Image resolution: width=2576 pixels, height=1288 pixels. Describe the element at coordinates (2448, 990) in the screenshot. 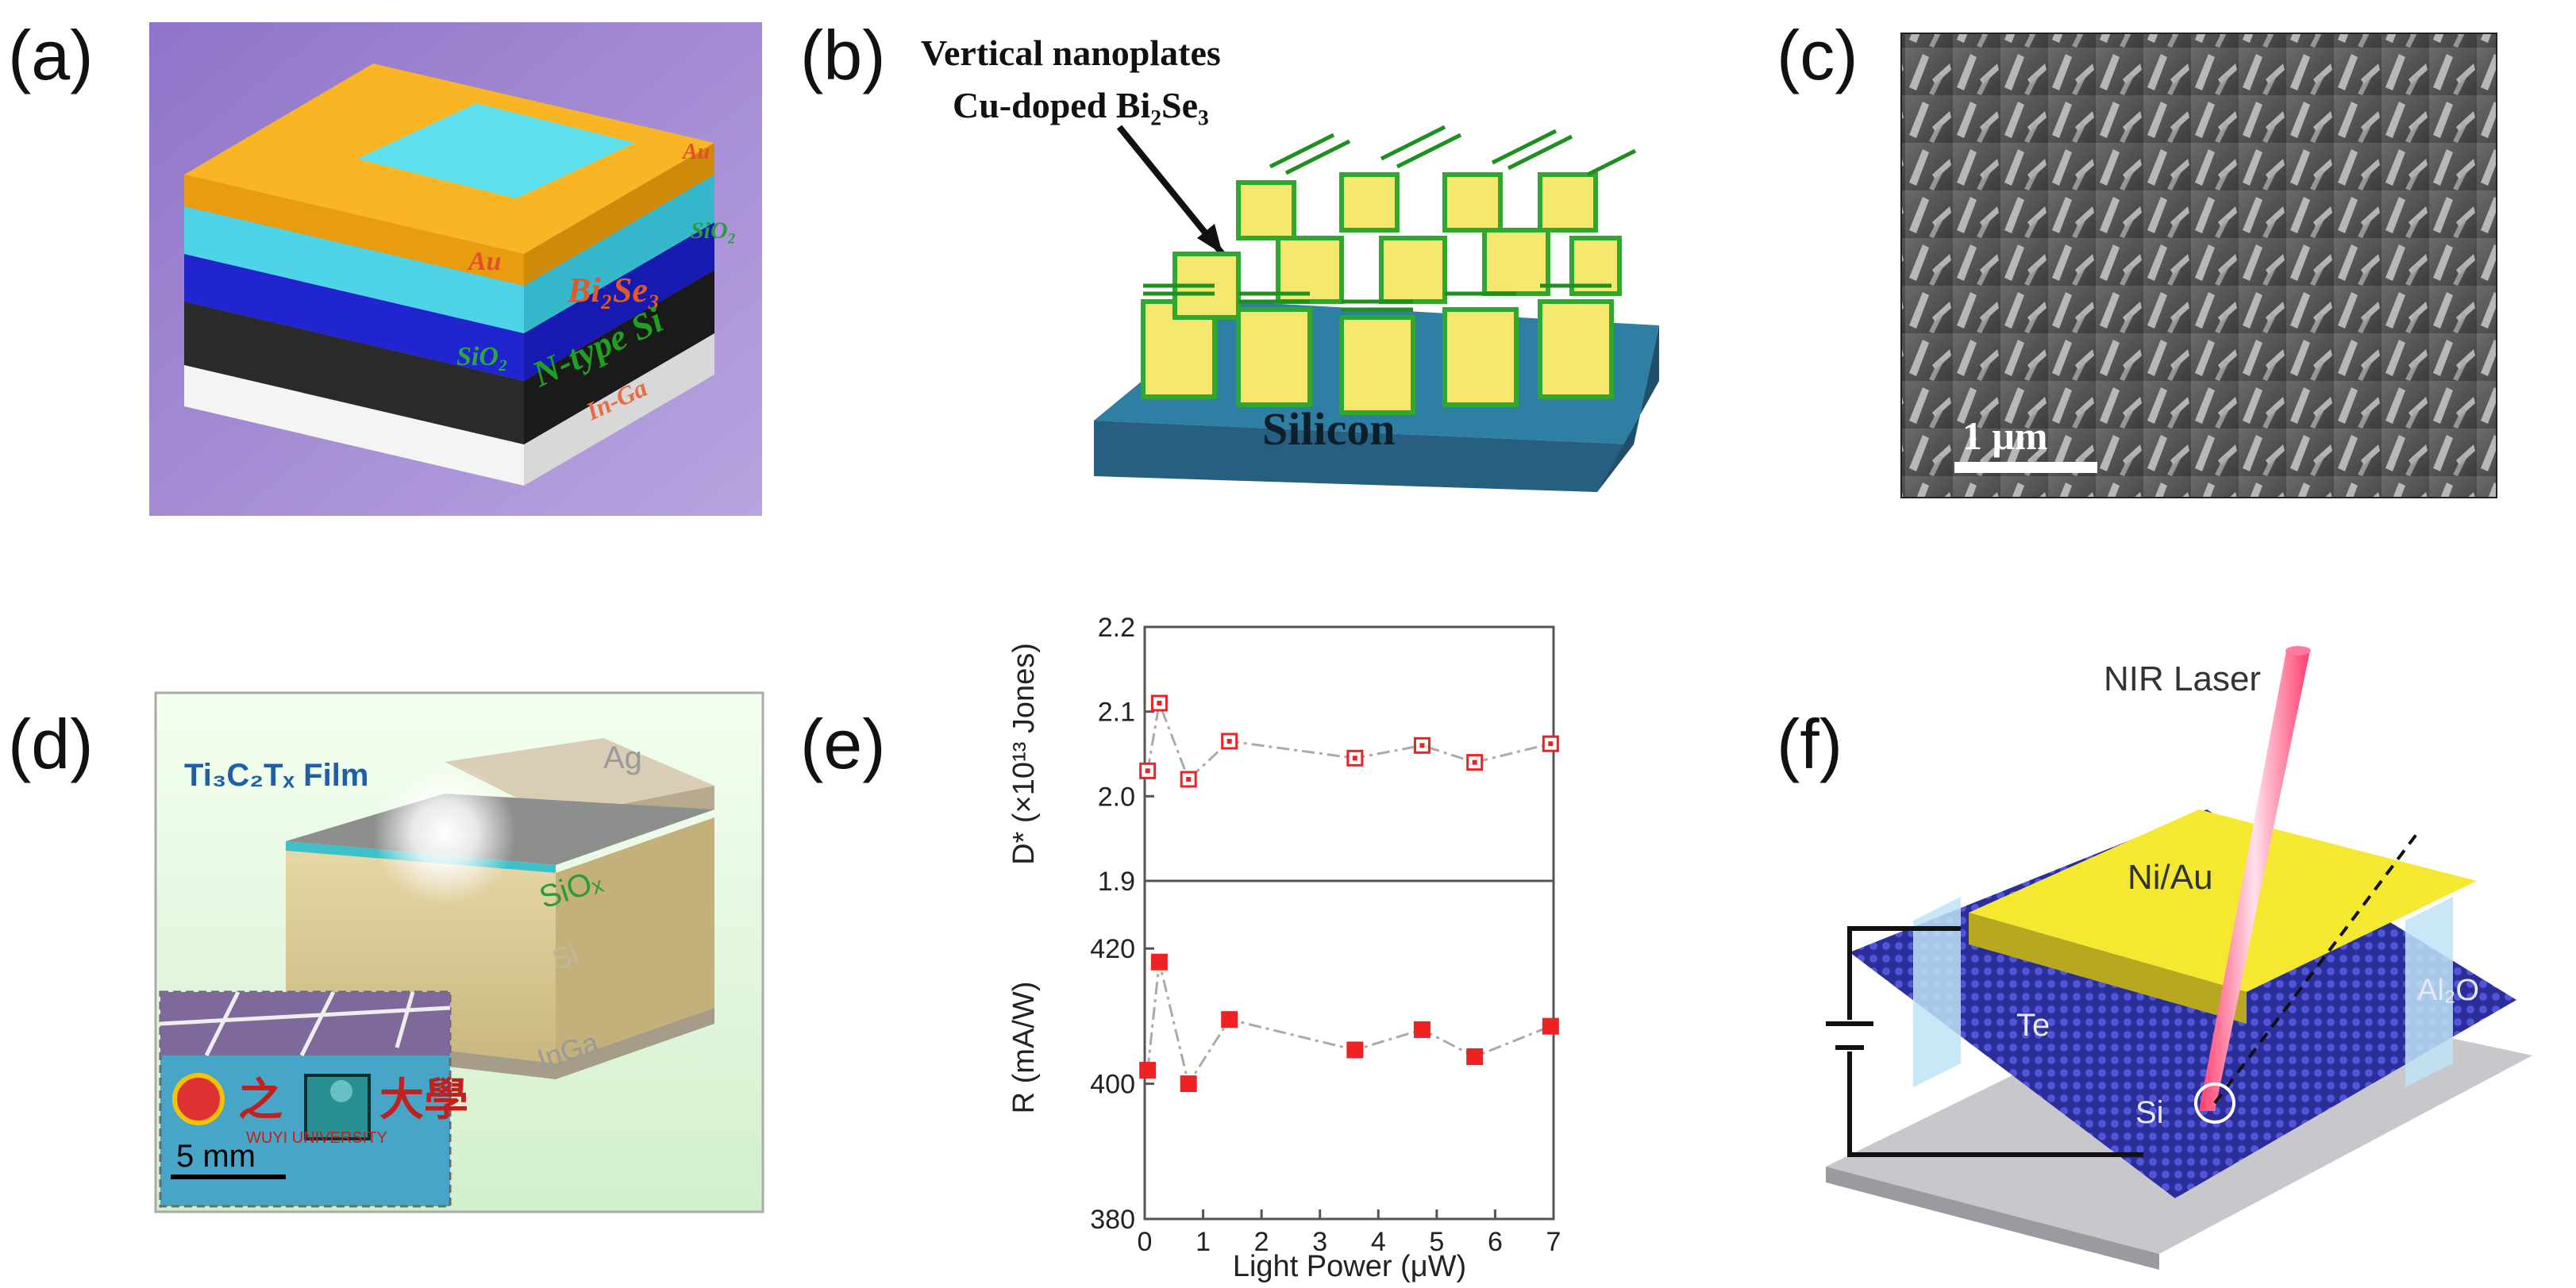

I see `al2o3-label: Al₂O` at that location.